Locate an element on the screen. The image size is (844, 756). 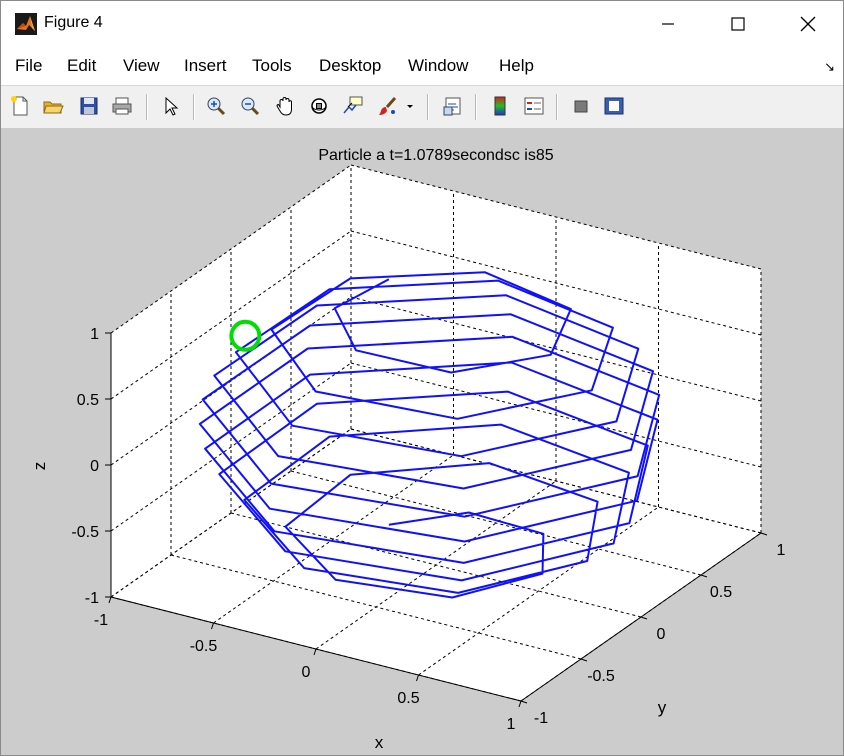
title-bar: Figure 4 is located at coordinates (422, 24).